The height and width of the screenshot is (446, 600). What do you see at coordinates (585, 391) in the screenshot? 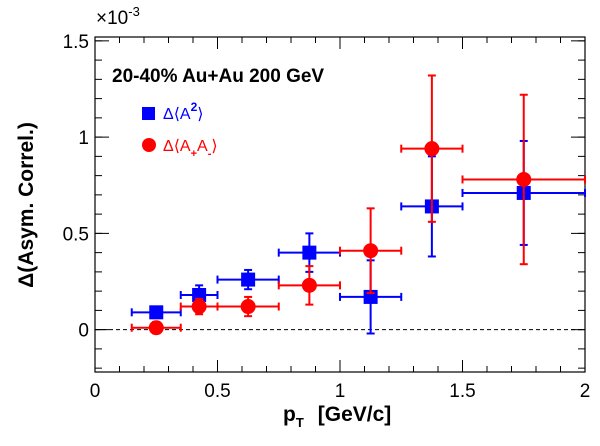
I see `x-tick-label: 2` at bounding box center [585, 391].